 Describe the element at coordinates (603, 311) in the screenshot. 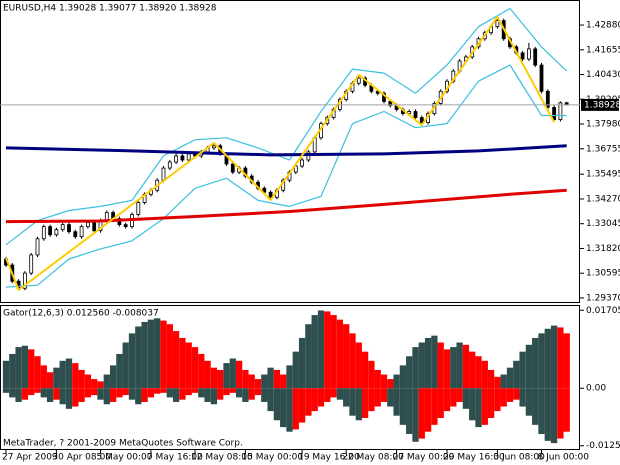

I see `y-tick-label: 0.01705` at that location.